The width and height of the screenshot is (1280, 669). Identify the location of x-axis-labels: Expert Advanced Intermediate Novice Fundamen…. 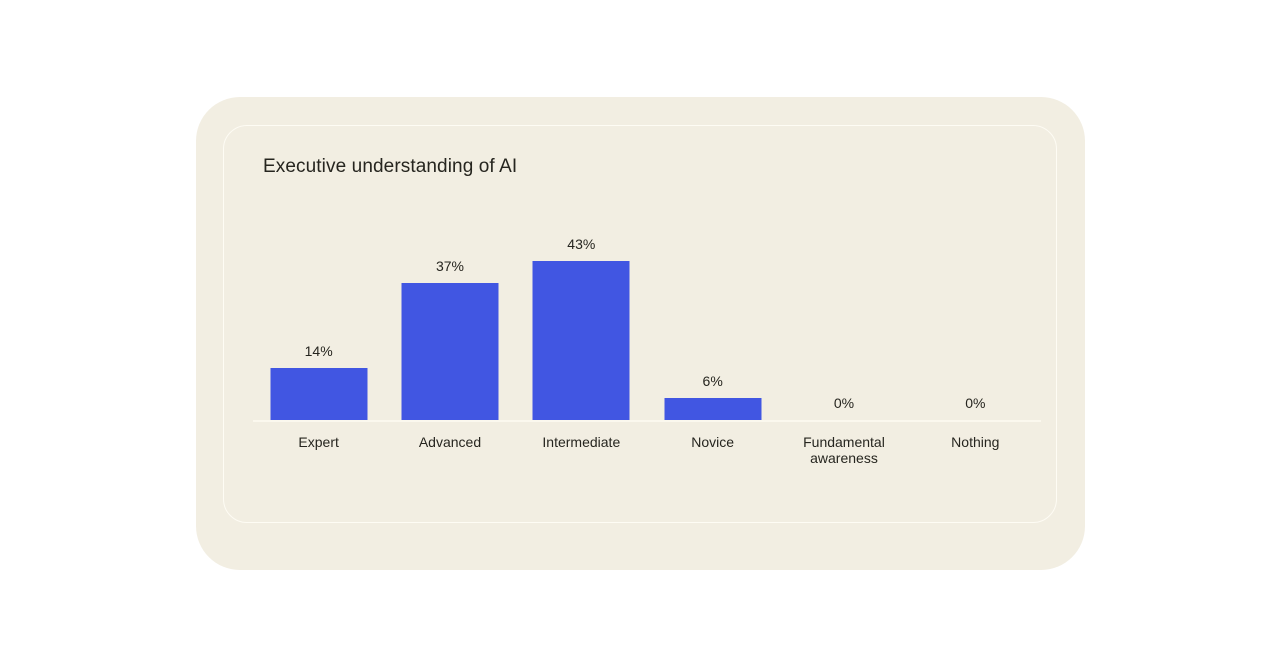
(647, 450).